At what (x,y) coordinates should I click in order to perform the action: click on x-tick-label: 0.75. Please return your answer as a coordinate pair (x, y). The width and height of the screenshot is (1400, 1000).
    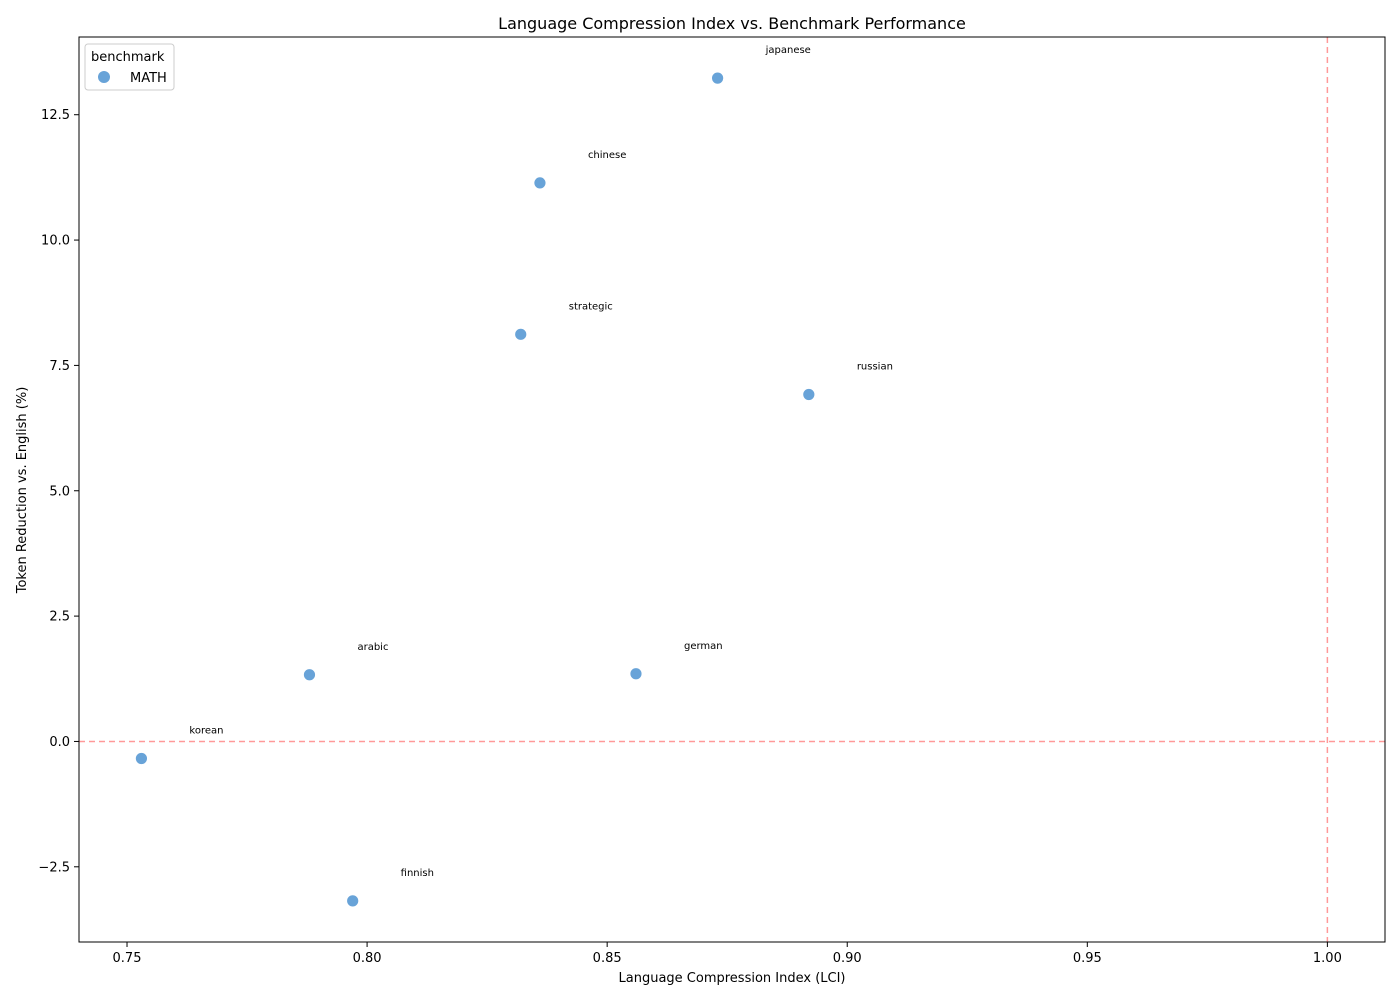
    Looking at the image, I should click on (127, 958).